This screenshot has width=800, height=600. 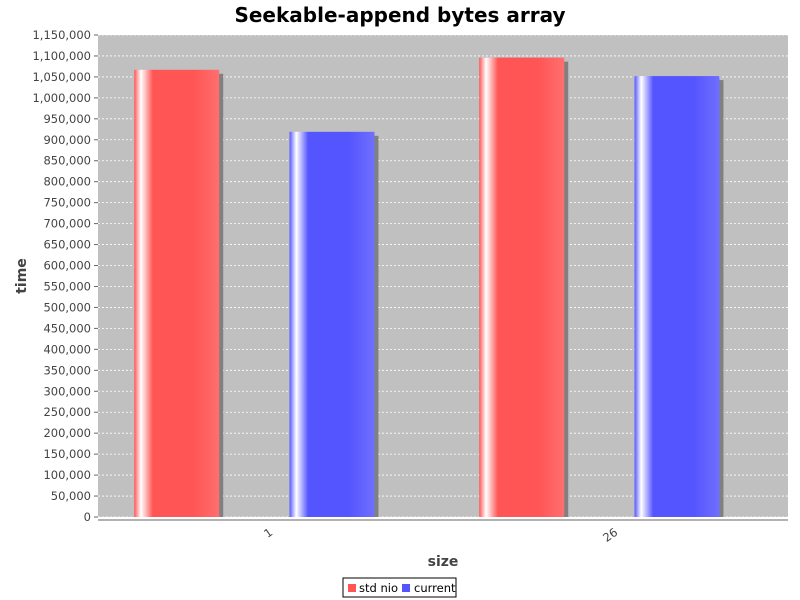 What do you see at coordinates (67, 454) in the screenshot?
I see `y-tick-label: 150,000` at bounding box center [67, 454].